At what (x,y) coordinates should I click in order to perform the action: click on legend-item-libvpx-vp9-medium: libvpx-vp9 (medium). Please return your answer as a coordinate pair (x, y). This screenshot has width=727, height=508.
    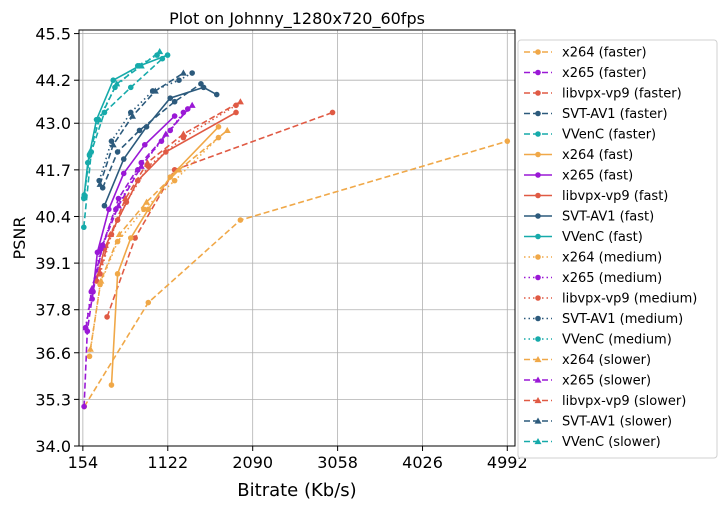
    Looking at the image, I should click on (610, 299).